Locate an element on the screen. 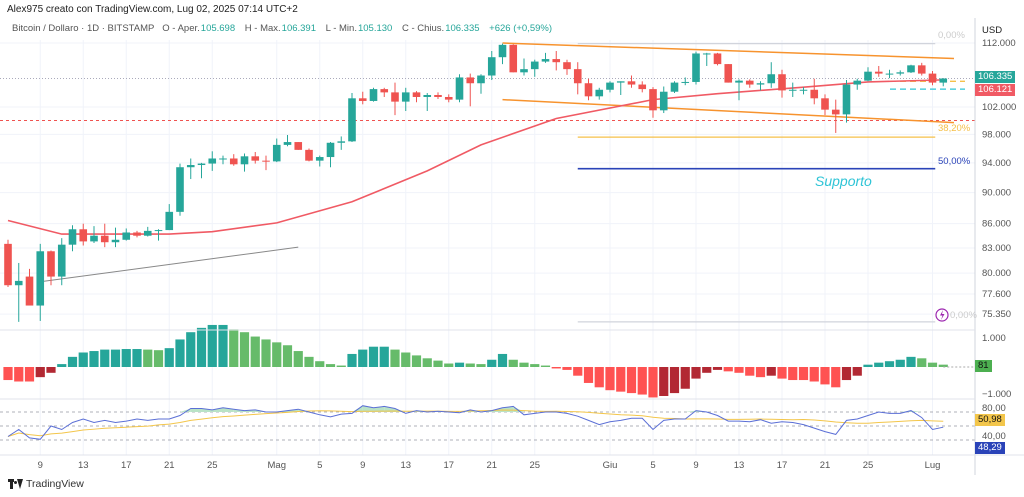  rsi-tag: 48,29 is located at coordinates (990, 448).